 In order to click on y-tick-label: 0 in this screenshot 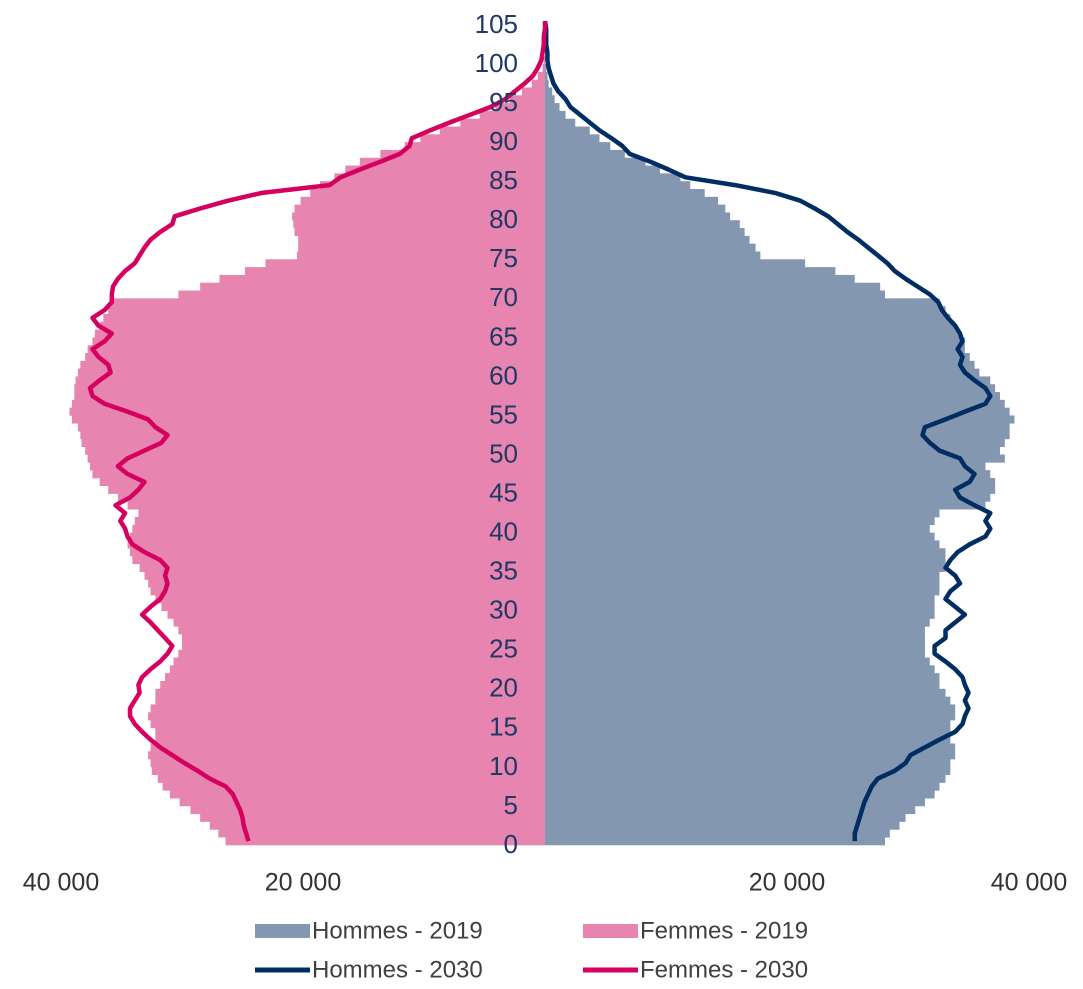, I will do `click(511, 844)`.